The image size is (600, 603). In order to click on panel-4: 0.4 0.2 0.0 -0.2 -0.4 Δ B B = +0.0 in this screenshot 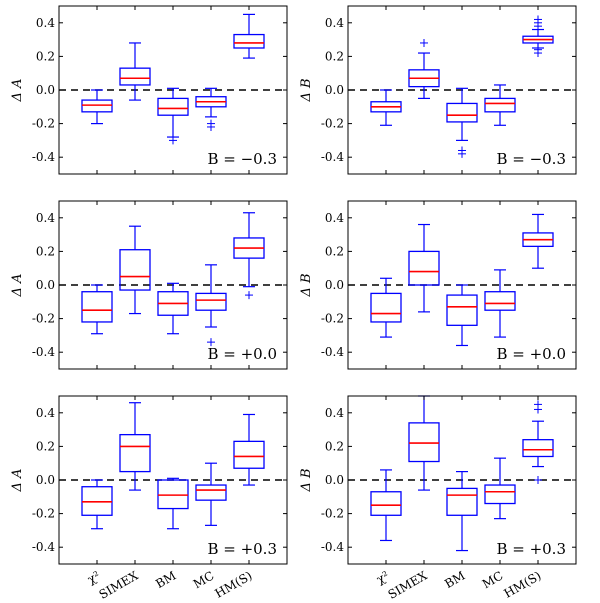, I will do `click(438, 285)`.